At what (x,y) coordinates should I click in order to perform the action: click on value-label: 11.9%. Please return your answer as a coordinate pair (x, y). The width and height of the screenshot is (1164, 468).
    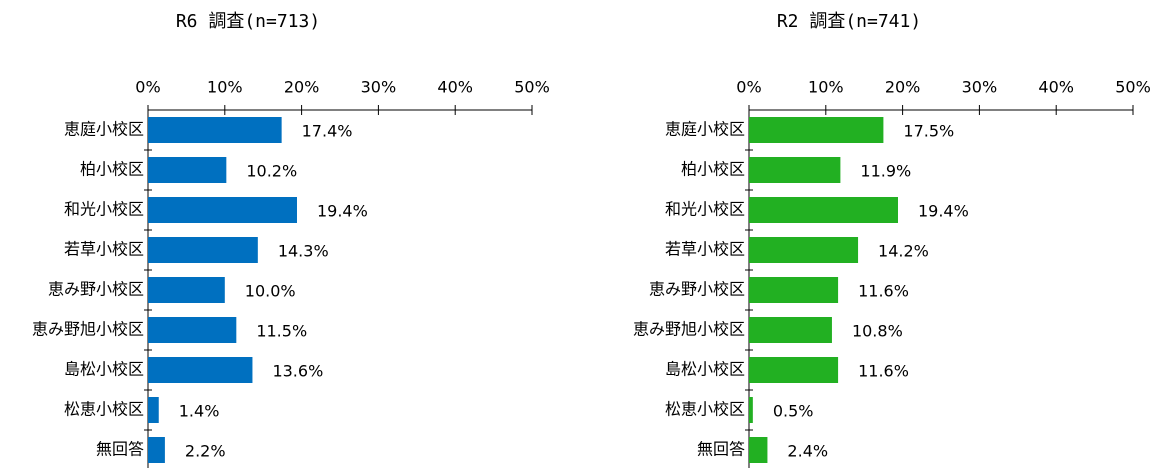
    Looking at the image, I should click on (885, 171).